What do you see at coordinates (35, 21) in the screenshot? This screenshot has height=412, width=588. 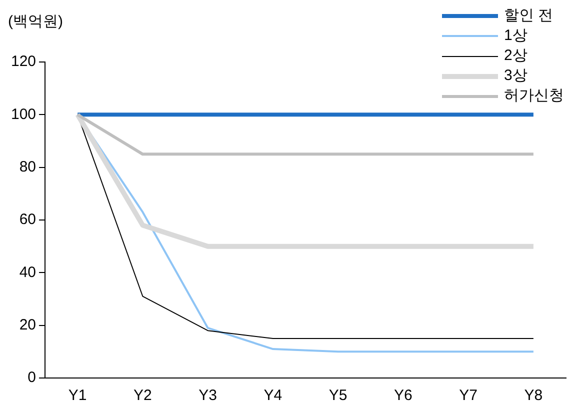 I see `y-axis-title: (백억원)` at bounding box center [35, 21].